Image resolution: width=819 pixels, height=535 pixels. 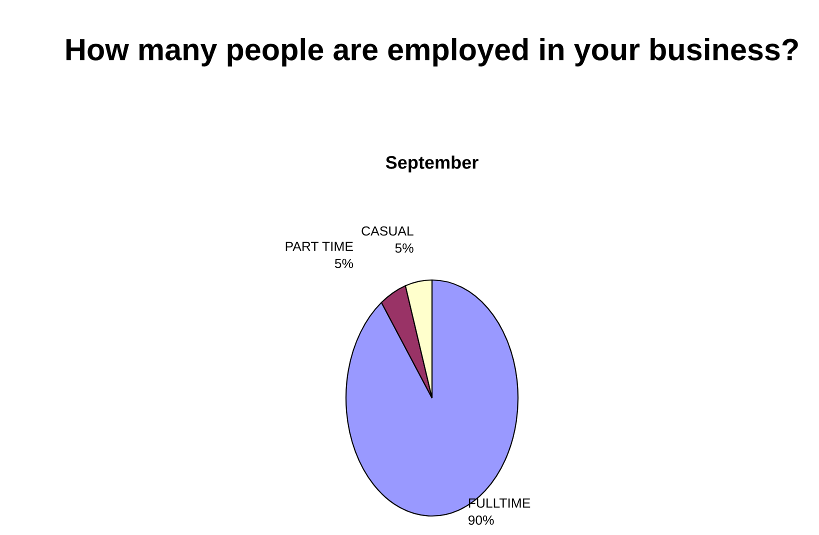 I want to click on slice-label: FULLTIME, so click(x=499, y=503).